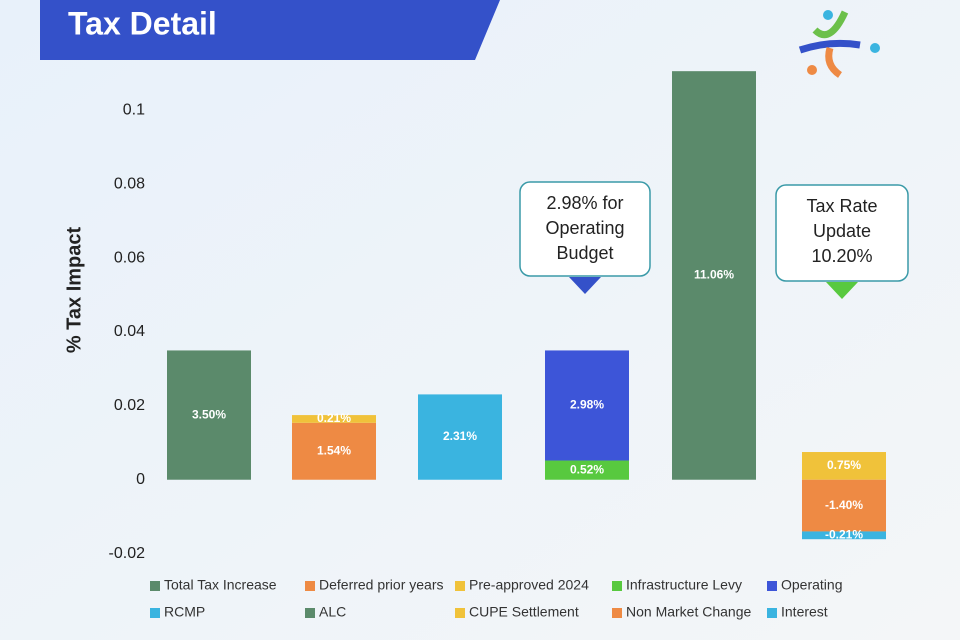 The image size is (960, 640). I want to click on data-label: 0.52%, so click(587, 469).